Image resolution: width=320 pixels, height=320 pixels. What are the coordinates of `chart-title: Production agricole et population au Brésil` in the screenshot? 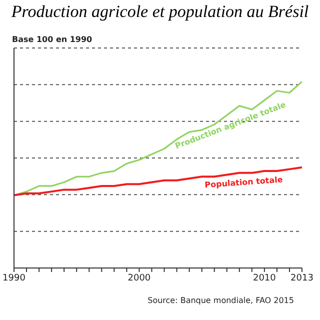 It's located at (160, 12).